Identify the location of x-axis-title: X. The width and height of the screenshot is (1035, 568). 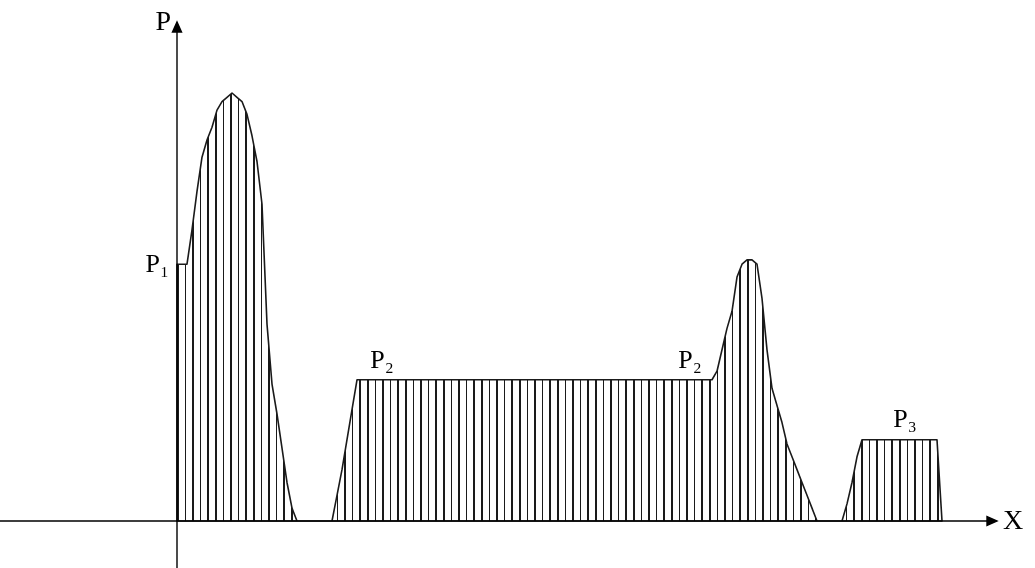
(1013, 519).